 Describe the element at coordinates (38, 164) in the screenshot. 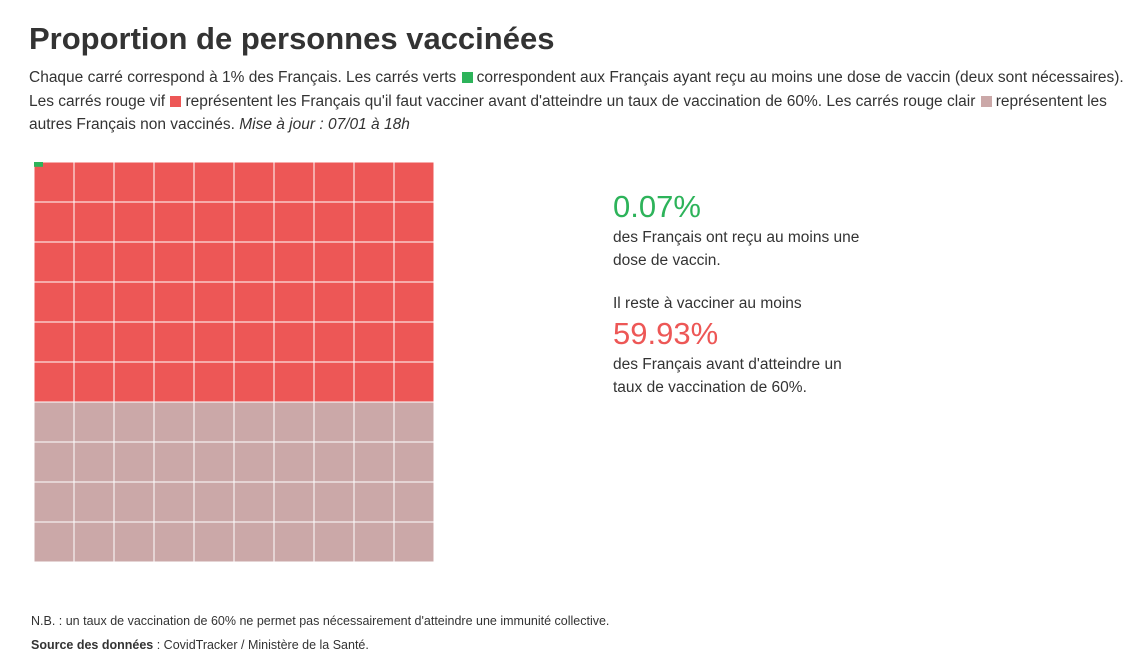

I see `waffle-square-vaccinated` at that location.